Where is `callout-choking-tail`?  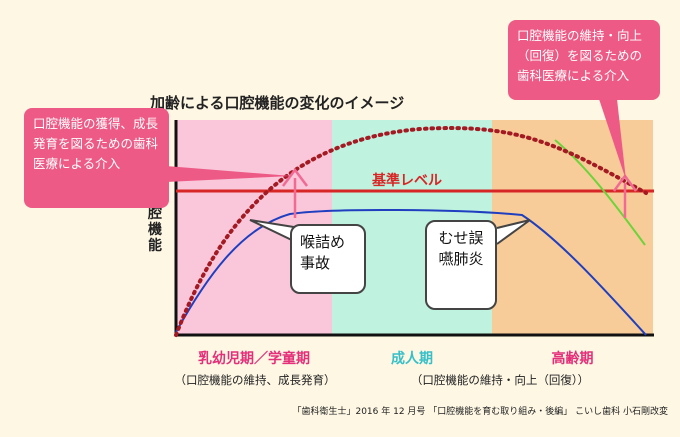 callout-choking-tail is located at coordinates (275, 232).